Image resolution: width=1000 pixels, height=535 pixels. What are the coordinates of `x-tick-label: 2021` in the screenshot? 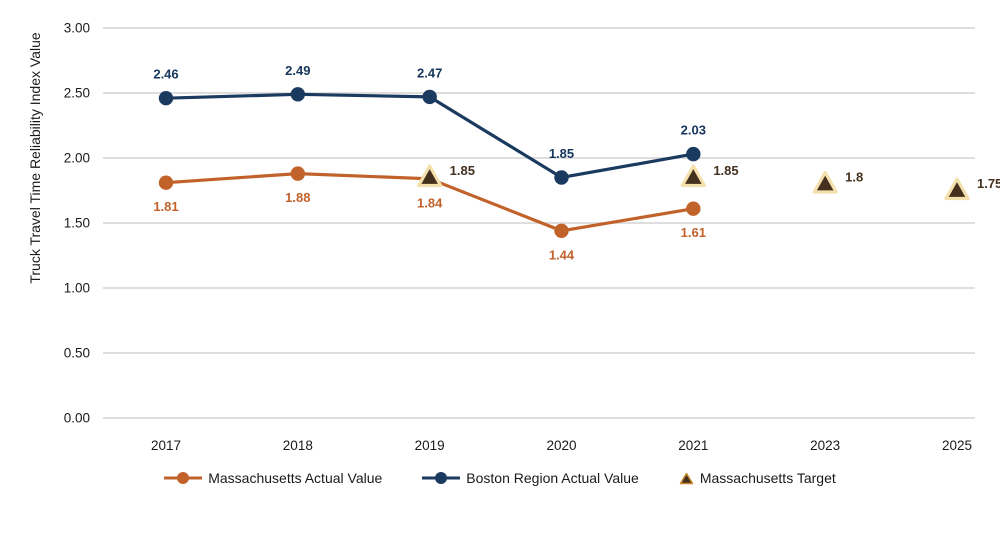 It's located at (693, 445).